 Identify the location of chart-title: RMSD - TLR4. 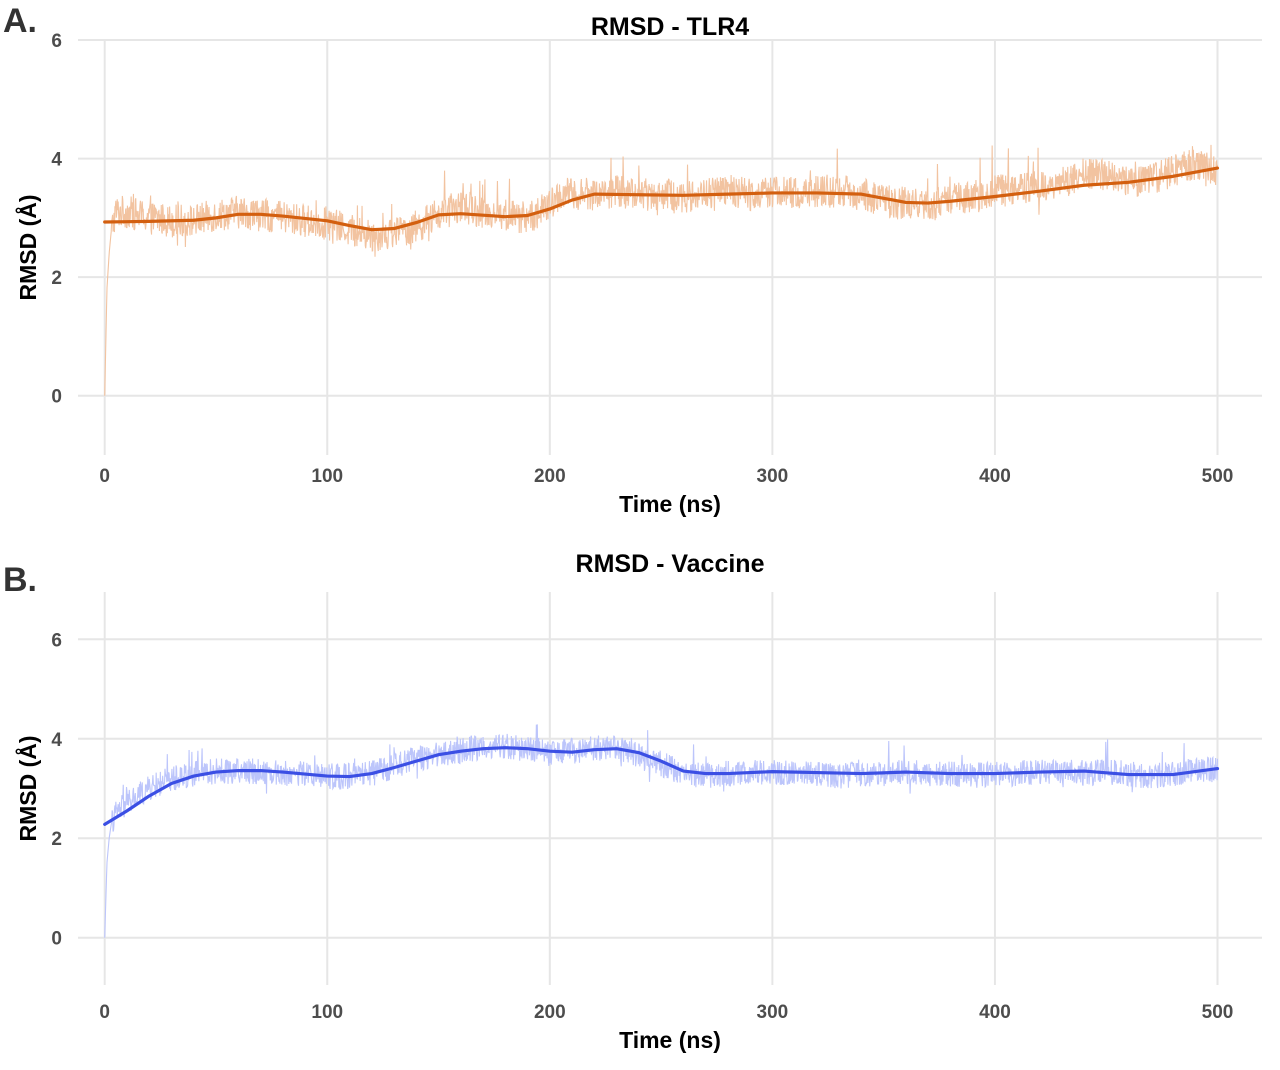
(670, 27).